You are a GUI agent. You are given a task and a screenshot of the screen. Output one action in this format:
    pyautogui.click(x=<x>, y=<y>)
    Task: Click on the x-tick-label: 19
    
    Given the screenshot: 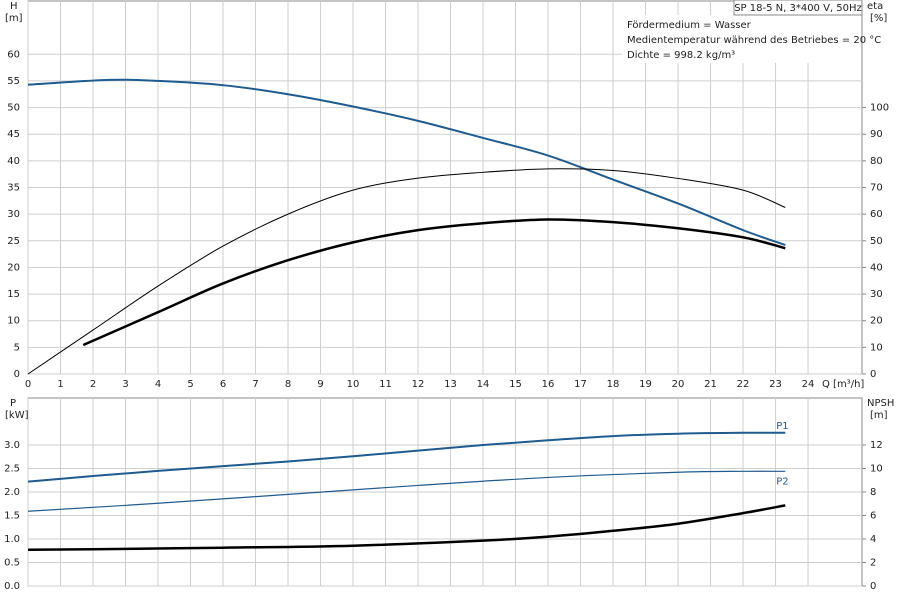 What is the action you would take?
    pyautogui.click(x=645, y=384)
    